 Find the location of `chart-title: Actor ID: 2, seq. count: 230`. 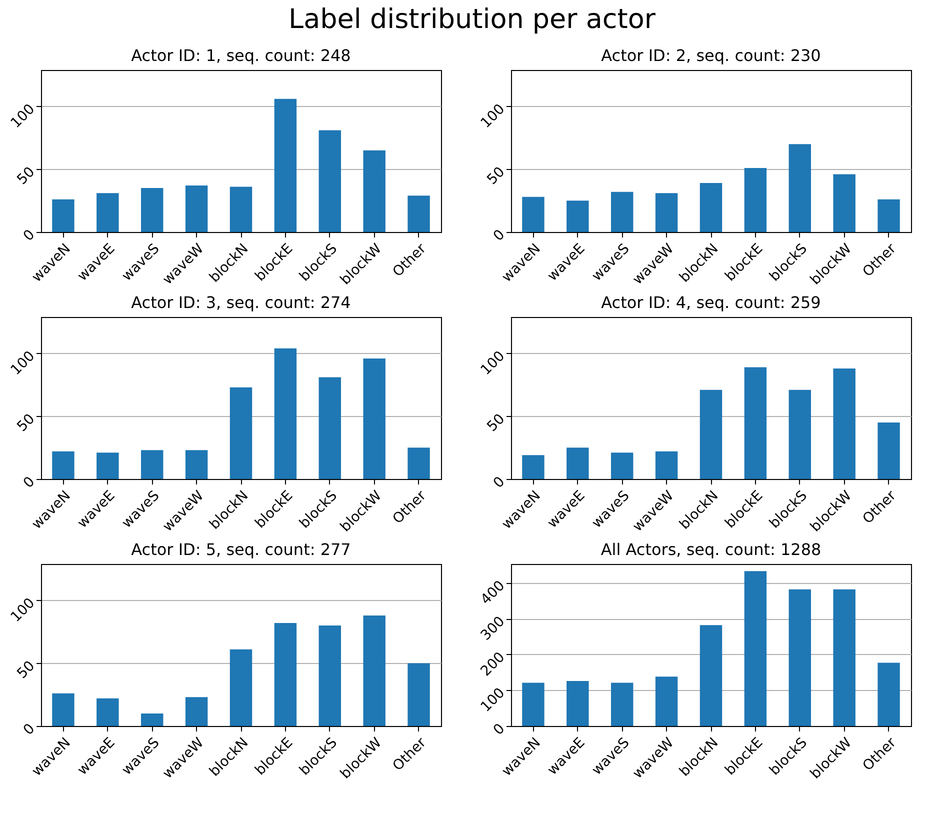

chart-title: Actor ID: 2, seq. count: 230 is located at coordinates (711, 55).